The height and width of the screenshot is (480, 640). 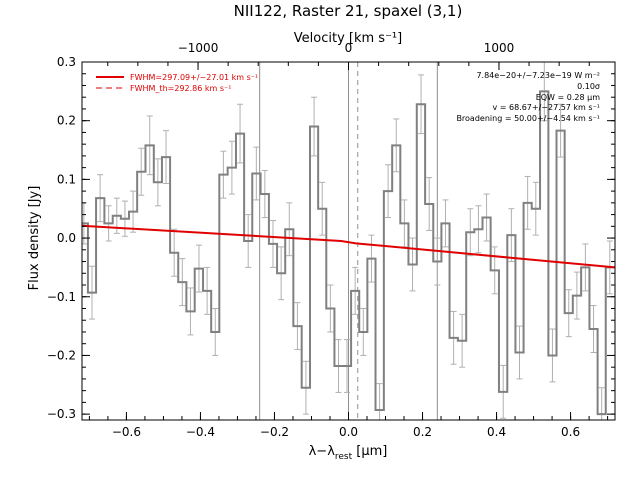 I want to click on y-tick-label-5: 0.2, so click(x=66, y=121).